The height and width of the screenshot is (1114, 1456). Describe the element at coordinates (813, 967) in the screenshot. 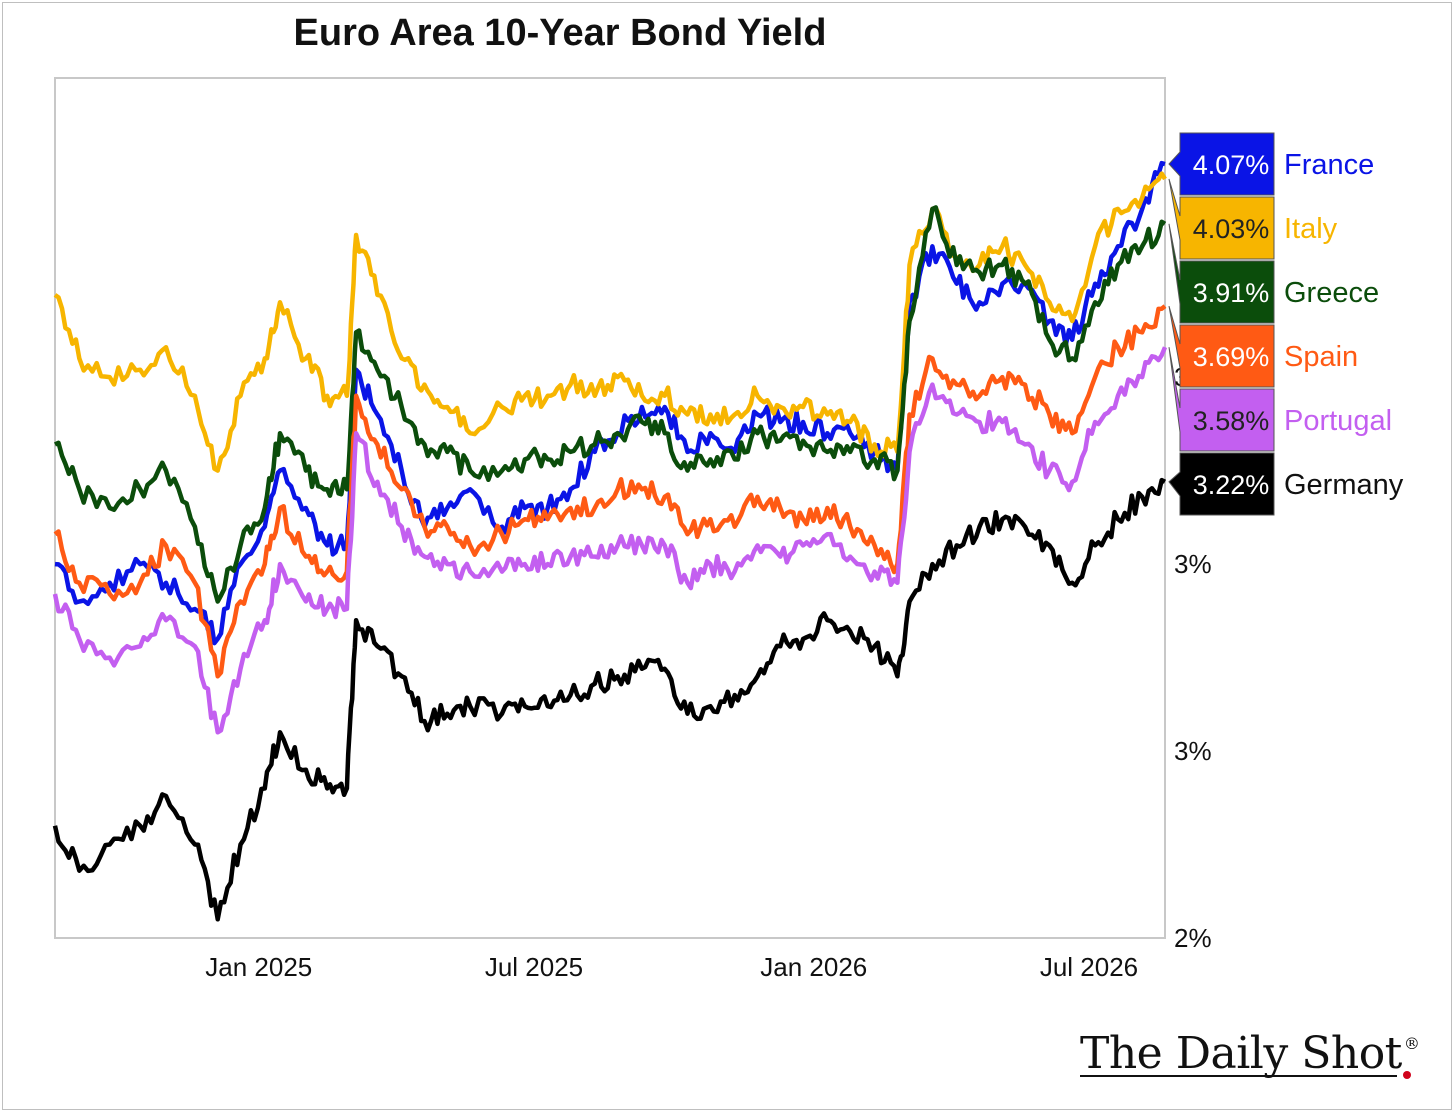

I see `x-tick-label: Jan 2026` at that location.